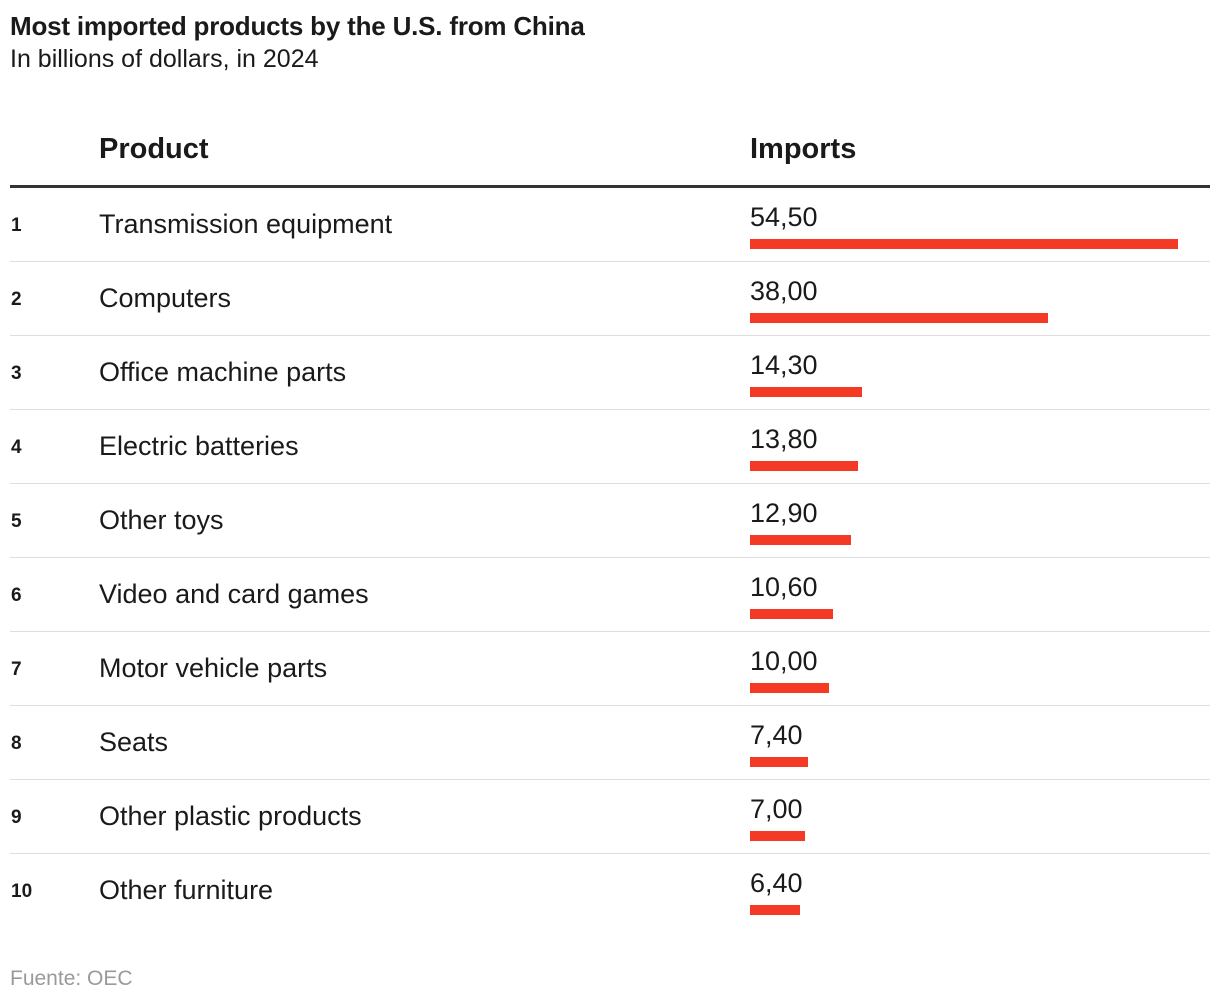 This screenshot has width=1220, height=1004. I want to click on row-rank: 6, so click(16, 595).